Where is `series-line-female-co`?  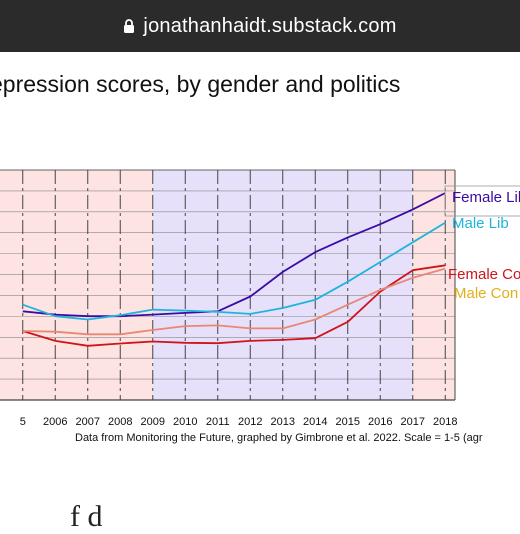
series-line-female-co is located at coordinates (234, 305).